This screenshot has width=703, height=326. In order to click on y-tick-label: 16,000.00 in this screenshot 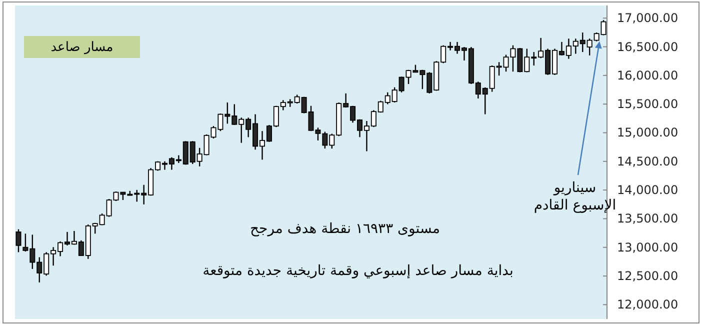, I will do `click(647, 75)`.